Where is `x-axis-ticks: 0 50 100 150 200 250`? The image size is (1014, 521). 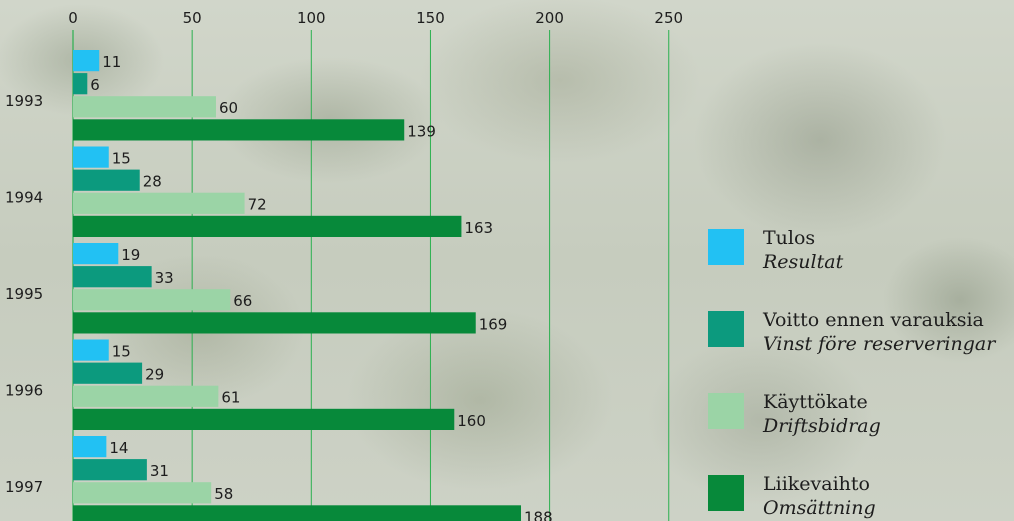 x-axis-ticks: 0 50 100 150 200 250 is located at coordinates (375, 18).